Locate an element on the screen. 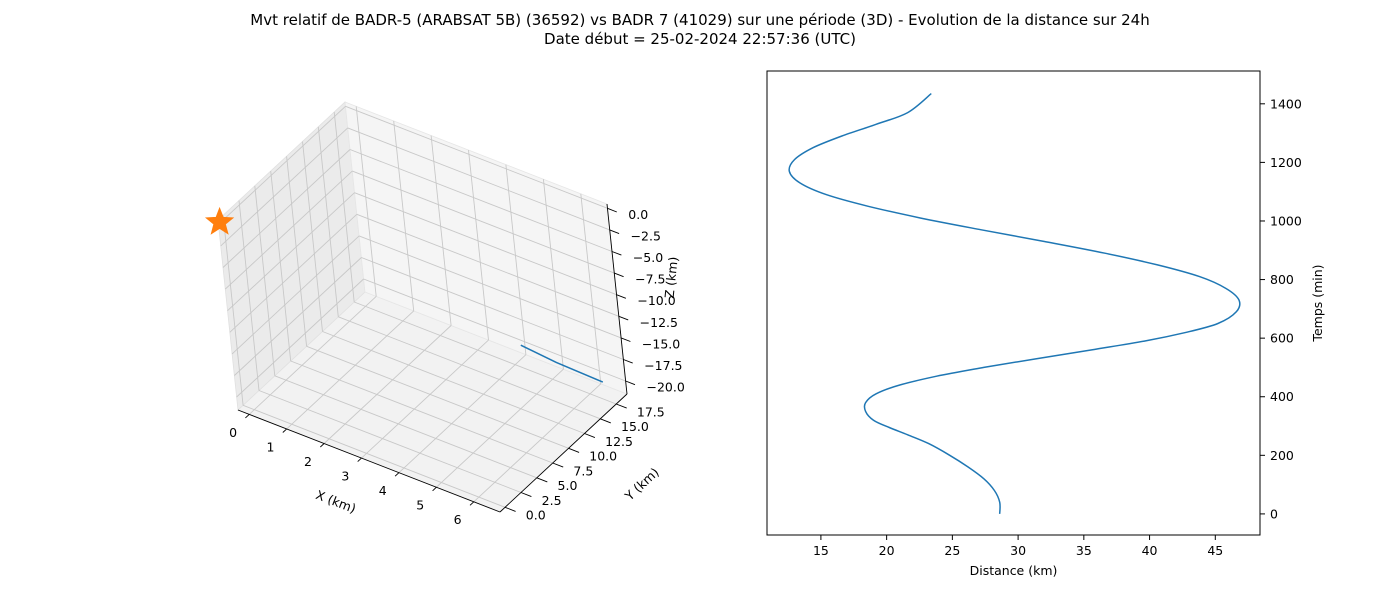 The height and width of the screenshot is (600, 1400). x-tick-label: 1 is located at coordinates (271, 446).